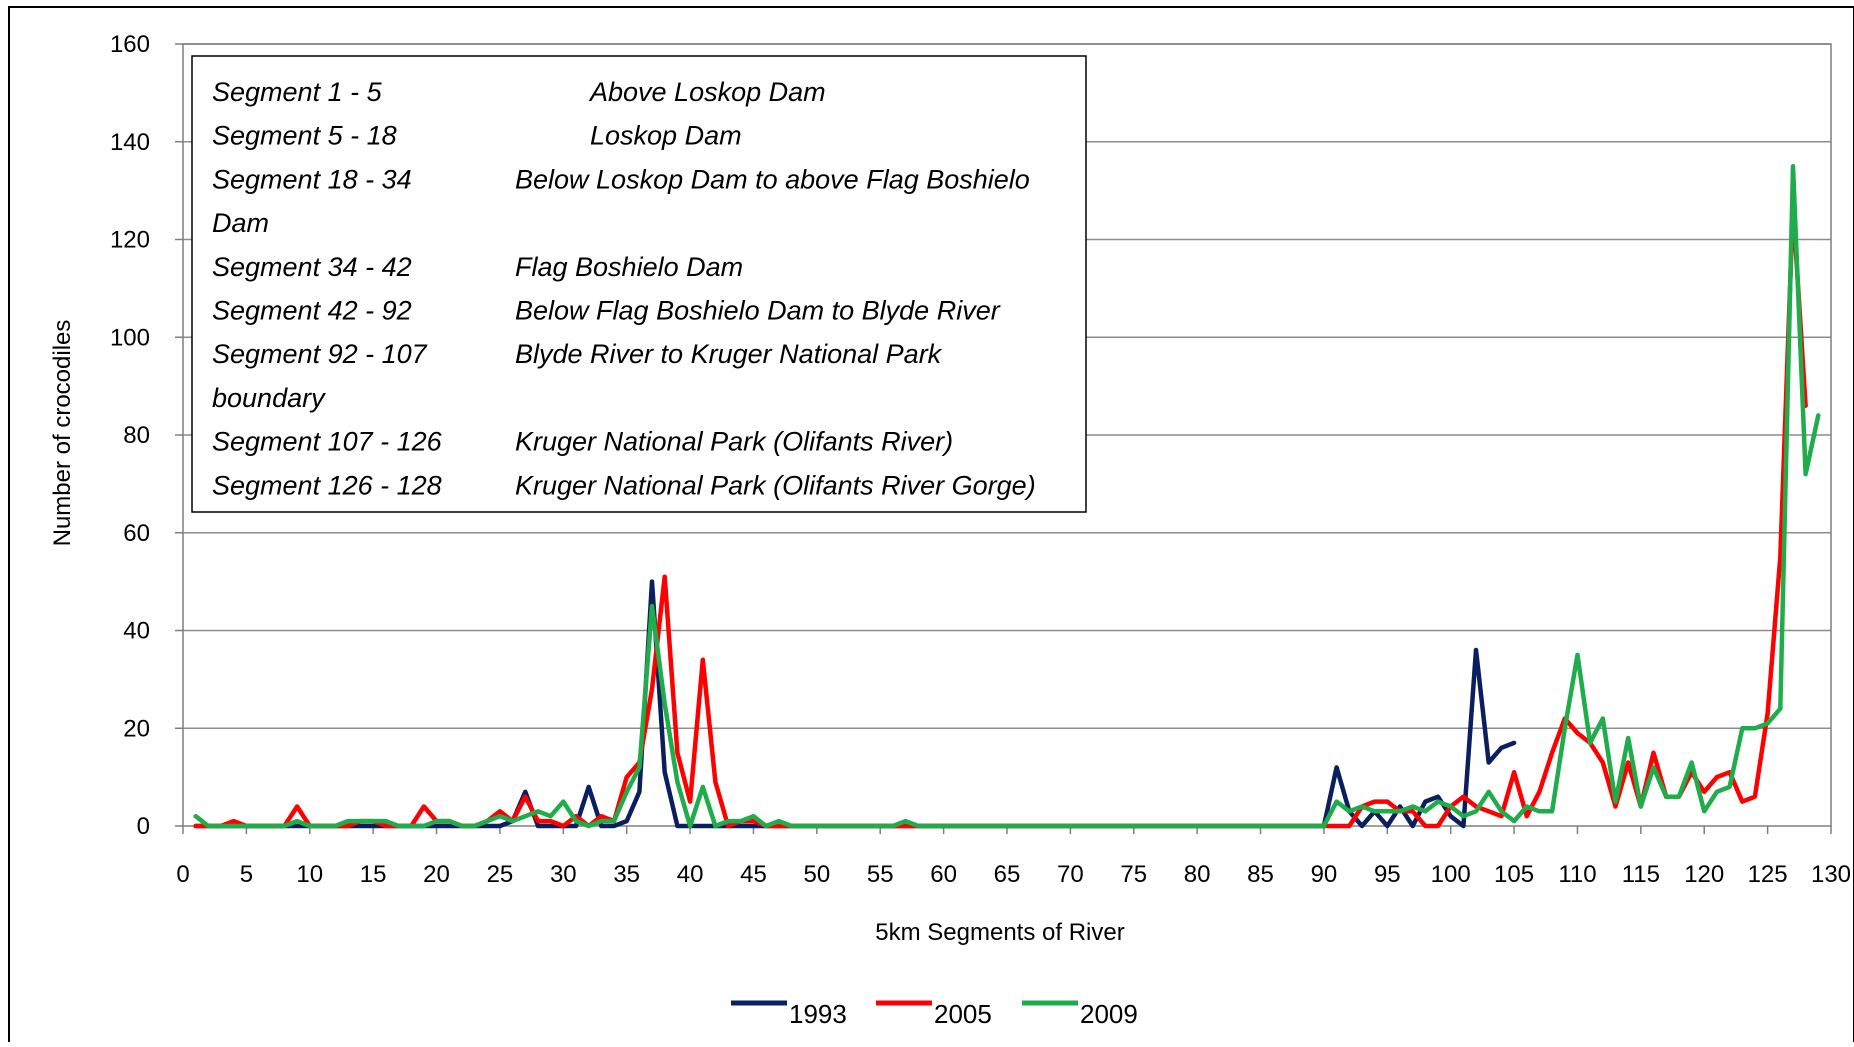 This screenshot has width=1854, height=1047. What do you see at coordinates (297, 92) in the screenshot?
I see `annotation-segment-label: Segment 1 - 5` at bounding box center [297, 92].